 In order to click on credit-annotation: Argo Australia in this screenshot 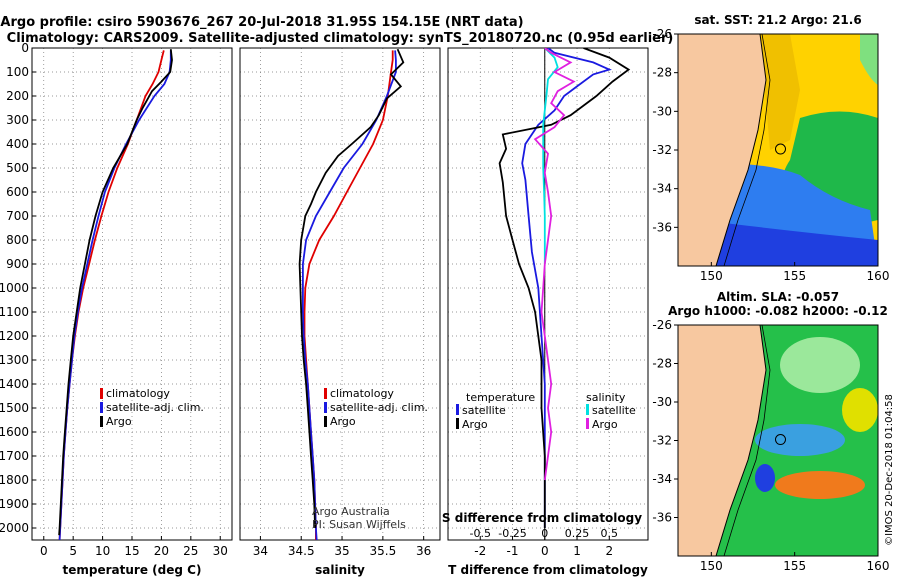, I will do `click(351, 511)`.